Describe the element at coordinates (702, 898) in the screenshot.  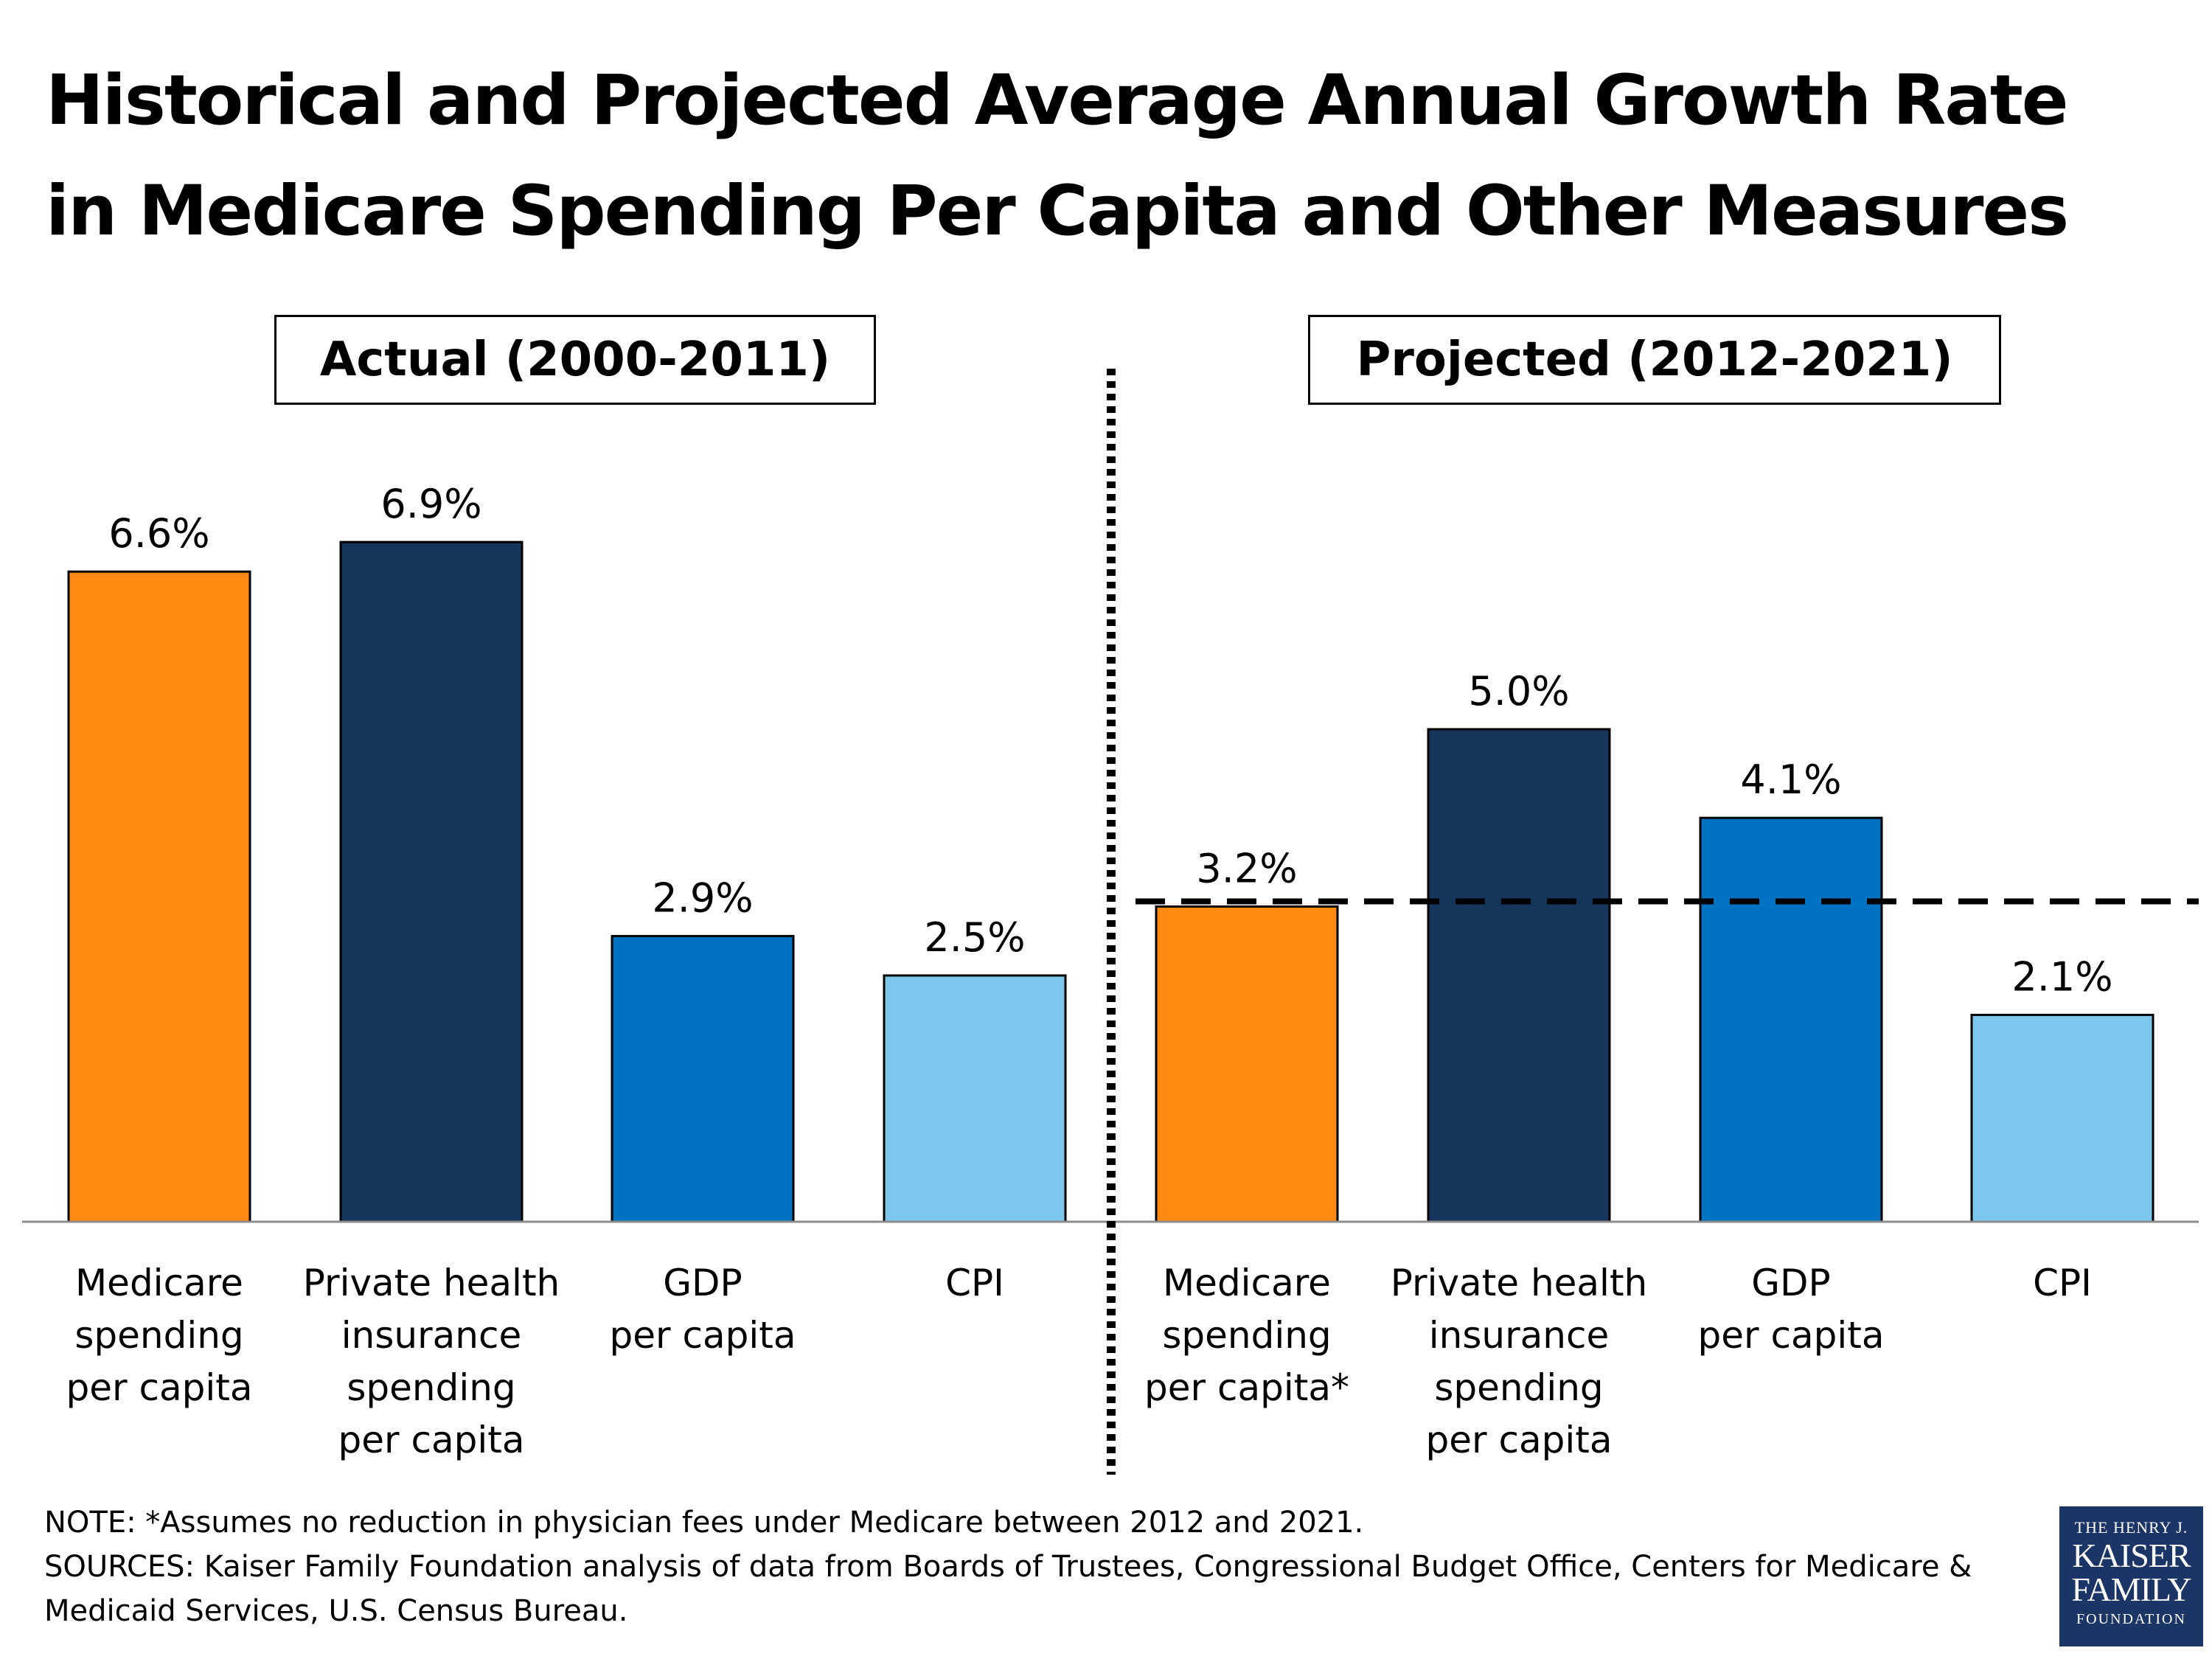
I see `value-label: 2.9%` at that location.